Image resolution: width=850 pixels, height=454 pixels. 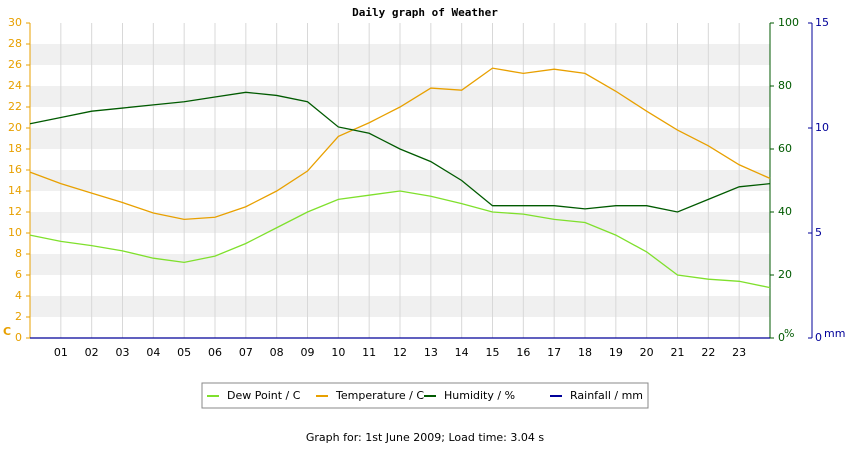 What do you see at coordinates (523, 352) in the screenshot?
I see `x-tick-label: 16` at bounding box center [523, 352].